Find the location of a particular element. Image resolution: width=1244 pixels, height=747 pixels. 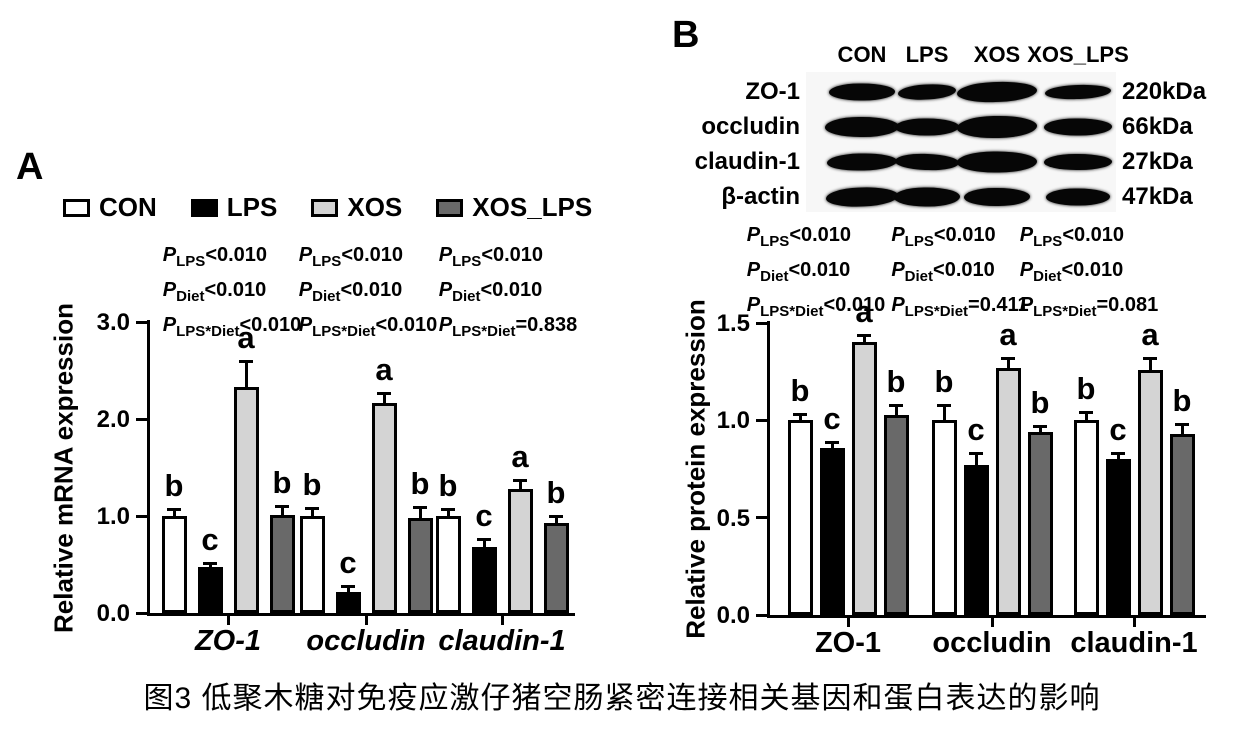

legend-item-LPS: LPS is located at coordinates (234, 207).